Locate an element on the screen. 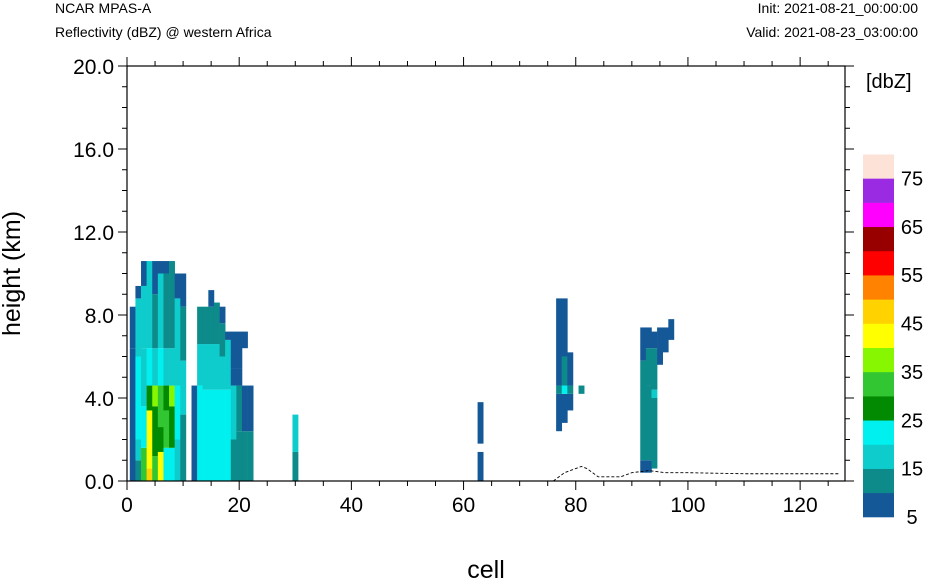 This screenshot has width=925, height=580. y-tick-label: 4.0 is located at coordinates (99, 399).